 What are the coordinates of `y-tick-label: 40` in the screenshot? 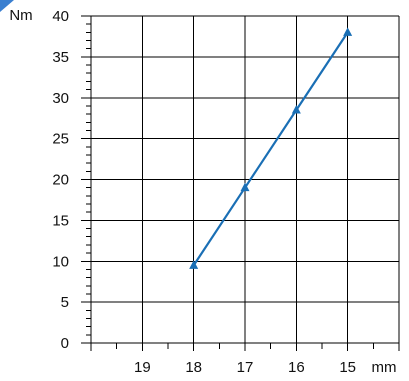 It's located at (60, 16).